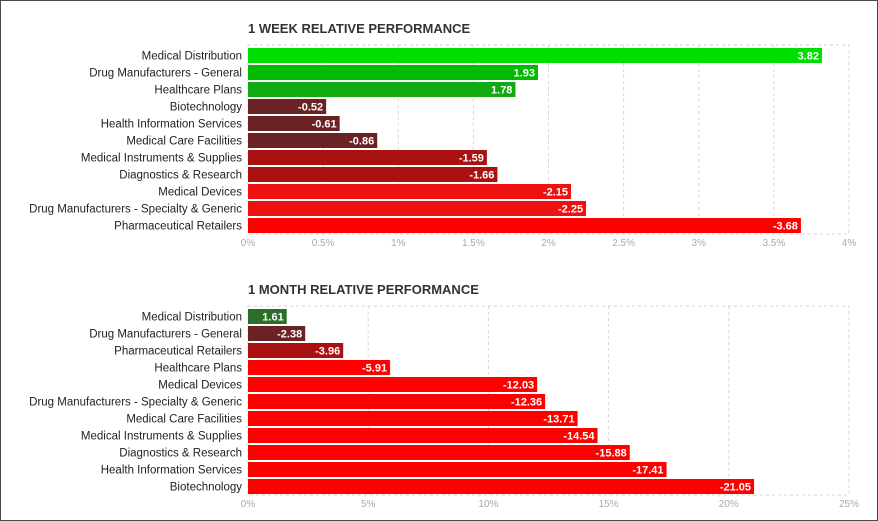 This screenshot has width=878, height=521. I want to click on data-label: 1.78, so click(501, 91).